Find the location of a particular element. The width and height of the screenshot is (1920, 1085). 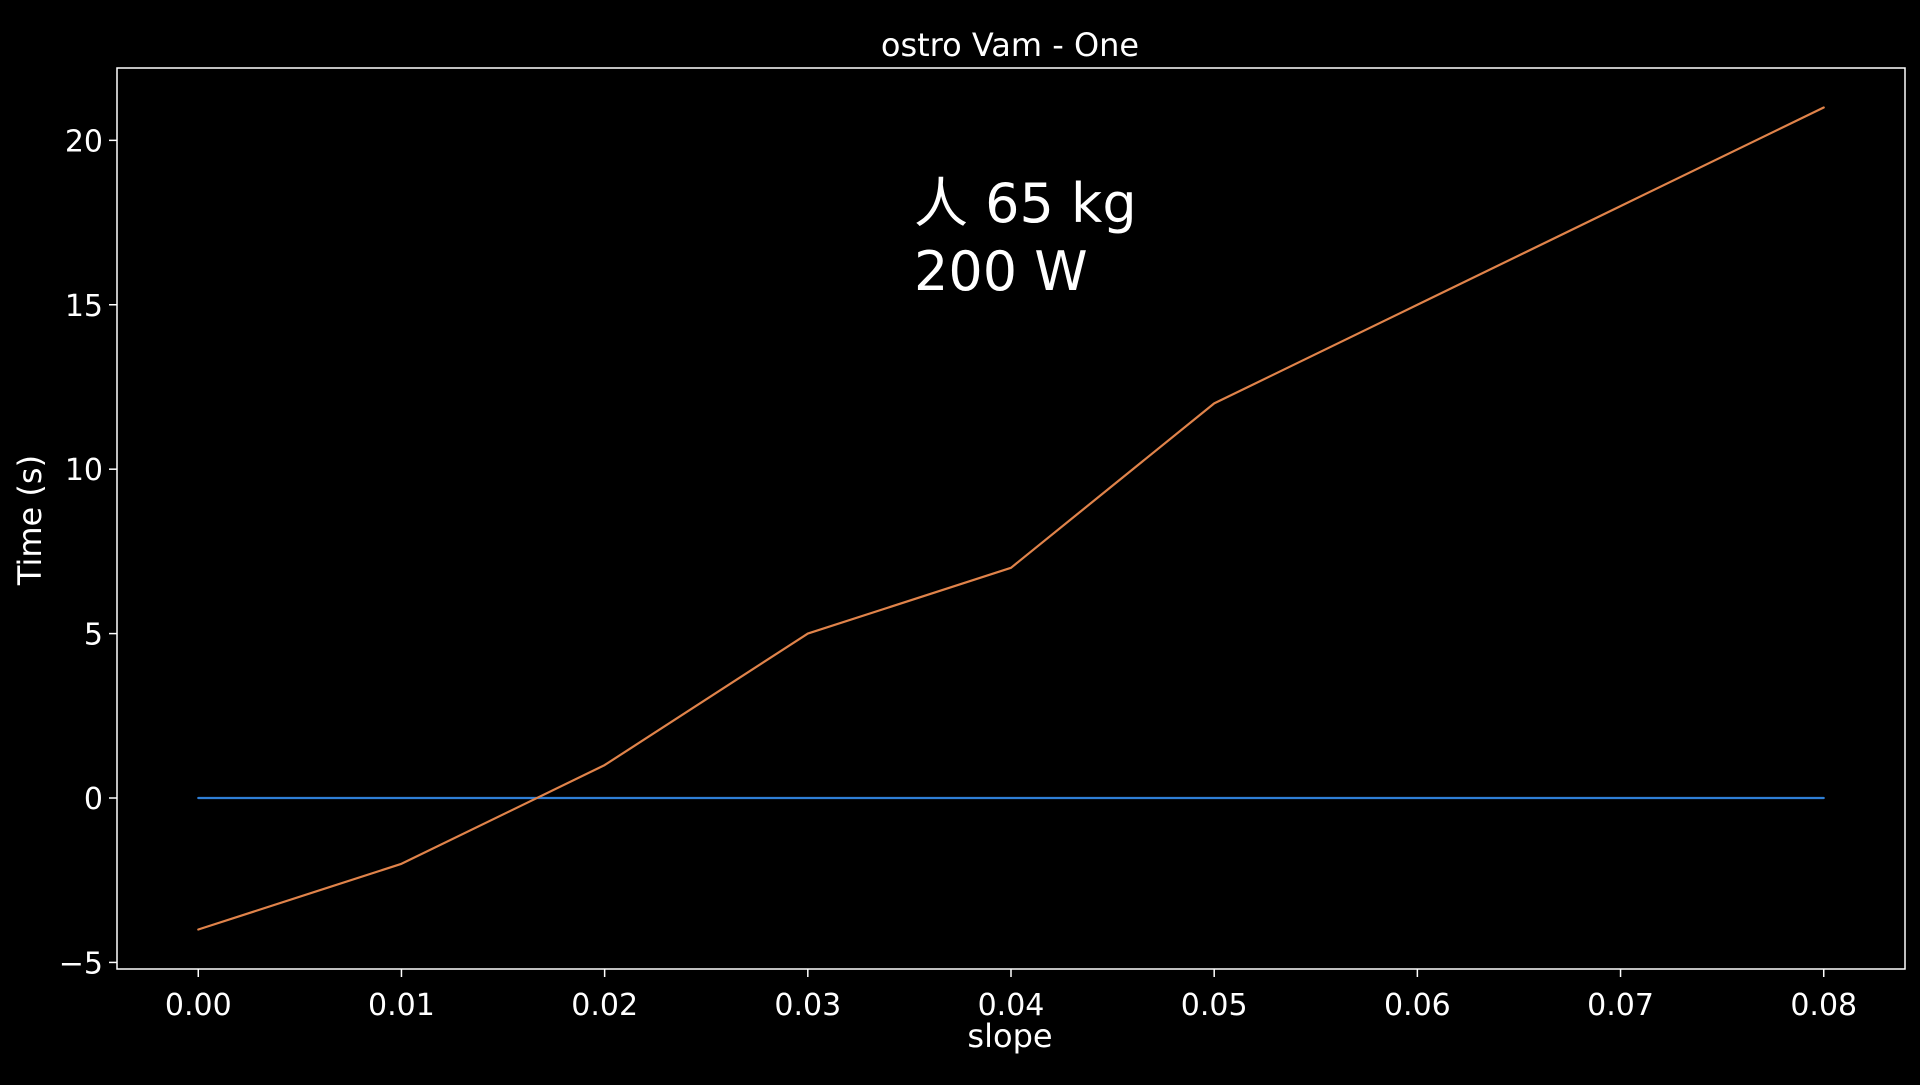

x-axis-label: slope is located at coordinates (1009, 1036).